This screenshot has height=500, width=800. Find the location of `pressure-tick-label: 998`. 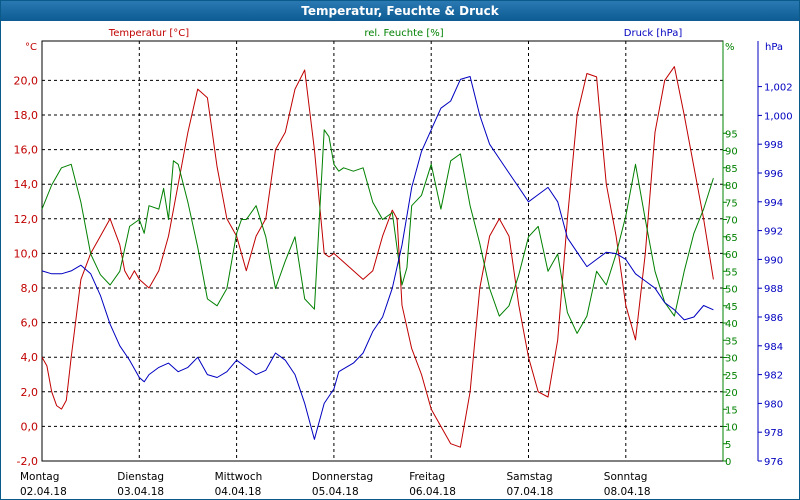

pressure-tick-label: 998 is located at coordinates (773, 145).